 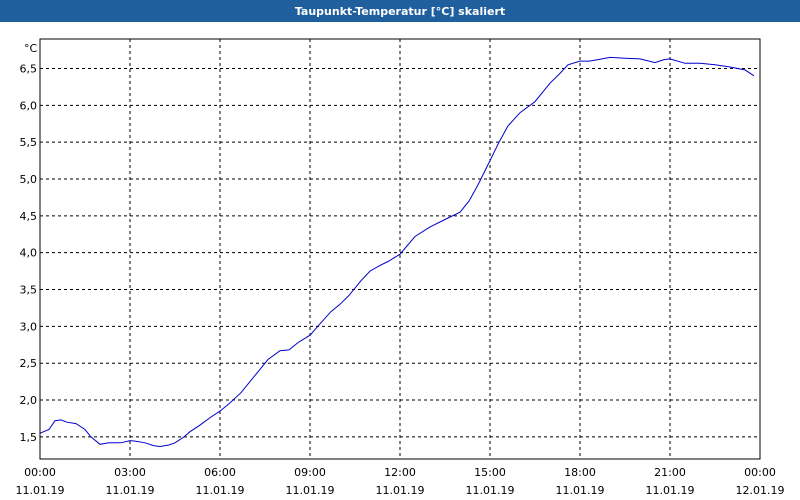 What do you see at coordinates (29, 437) in the screenshot?
I see `y-tick-label: 1,5` at bounding box center [29, 437].